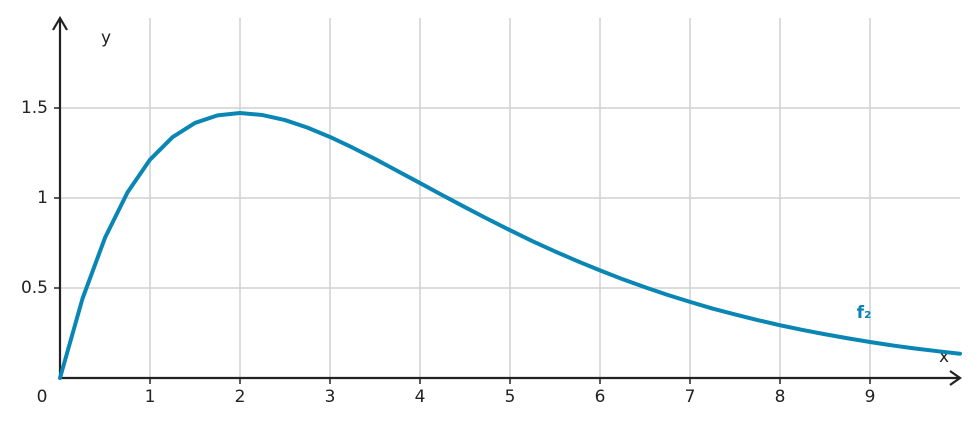 The width and height of the screenshot is (978, 426). I want to click on series-label: f₂, so click(864, 313).